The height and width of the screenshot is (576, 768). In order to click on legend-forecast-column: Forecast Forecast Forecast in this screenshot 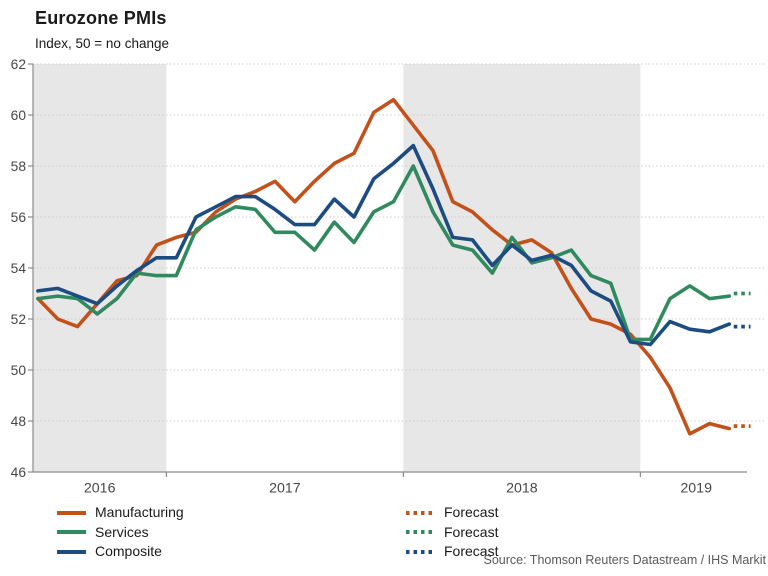, I will do `click(452, 532)`.